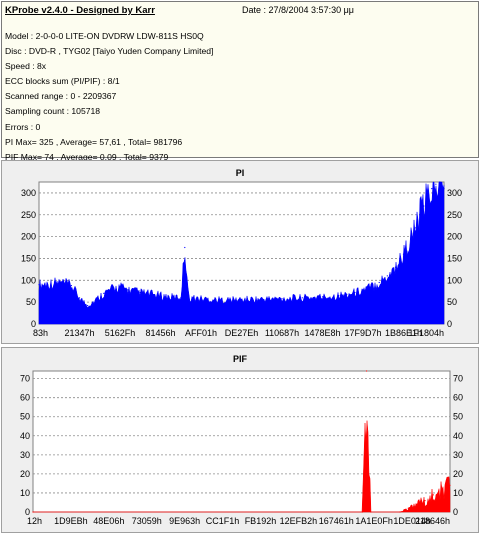 This screenshot has width=480, height=534. What do you see at coordinates (454, 237) in the screenshot?
I see `pi-y-tick-right: 200` at bounding box center [454, 237].